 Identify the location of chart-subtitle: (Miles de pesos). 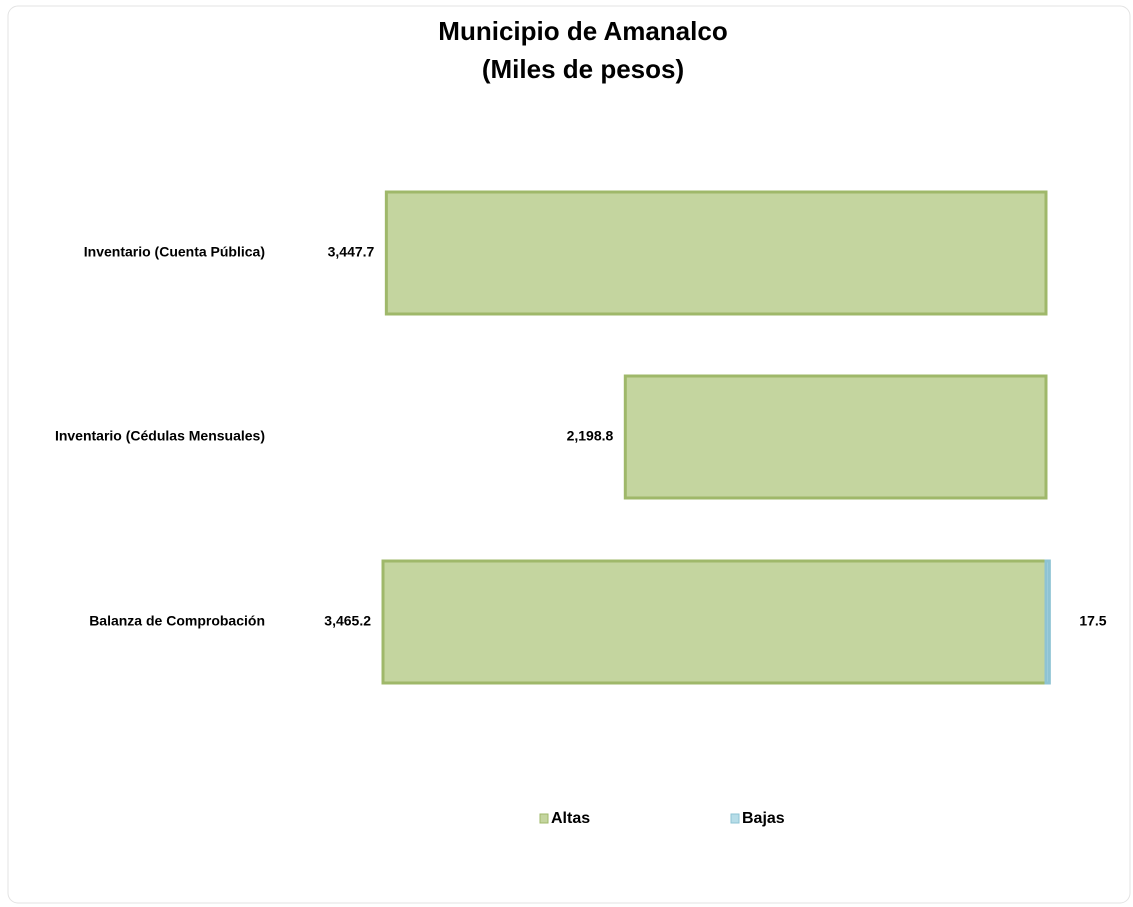
(583, 69).